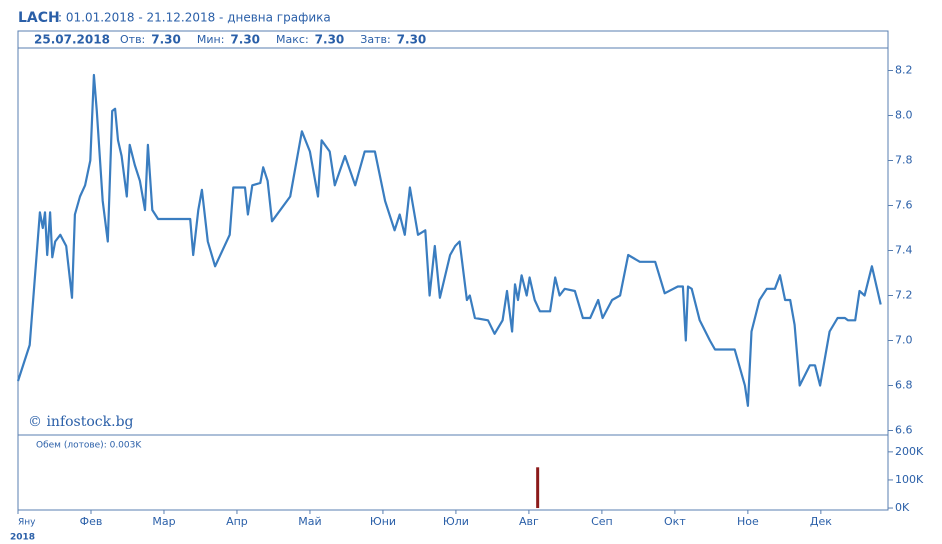 The width and height of the screenshot is (942, 544). What do you see at coordinates (902, 507) in the screenshot?
I see `y-tick-label: 0K` at bounding box center [902, 507].